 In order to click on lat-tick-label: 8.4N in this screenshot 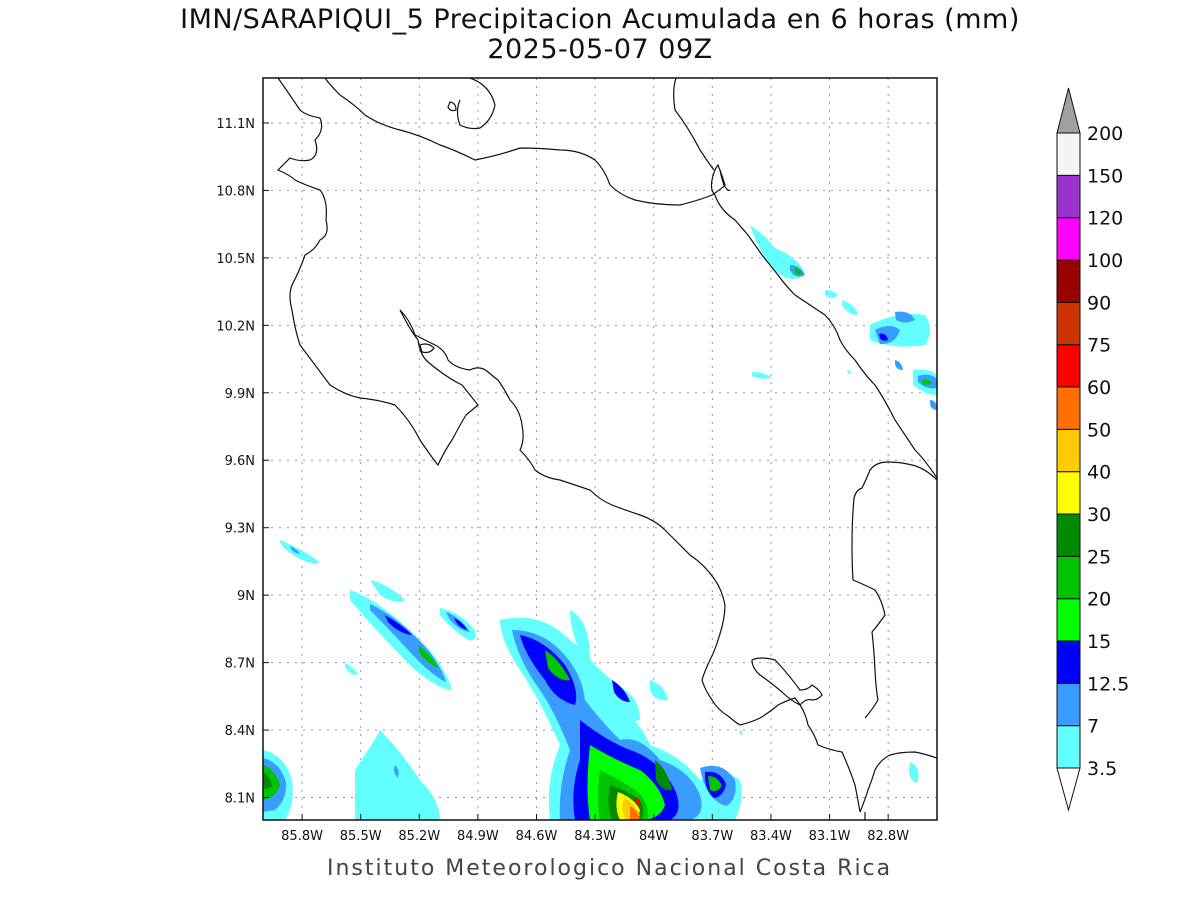, I will do `click(240, 731)`.